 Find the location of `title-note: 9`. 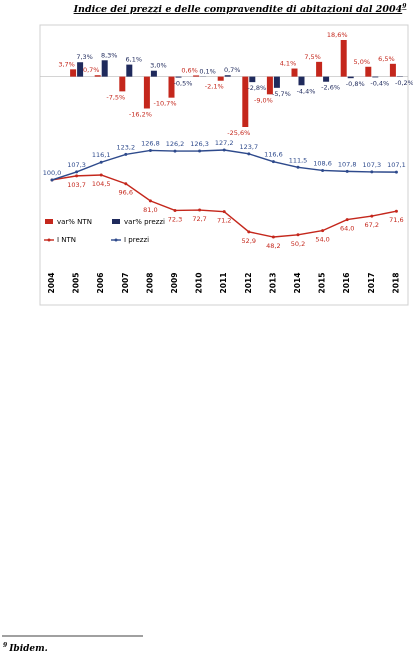

title-note: 9 is located at coordinates (404, 6).